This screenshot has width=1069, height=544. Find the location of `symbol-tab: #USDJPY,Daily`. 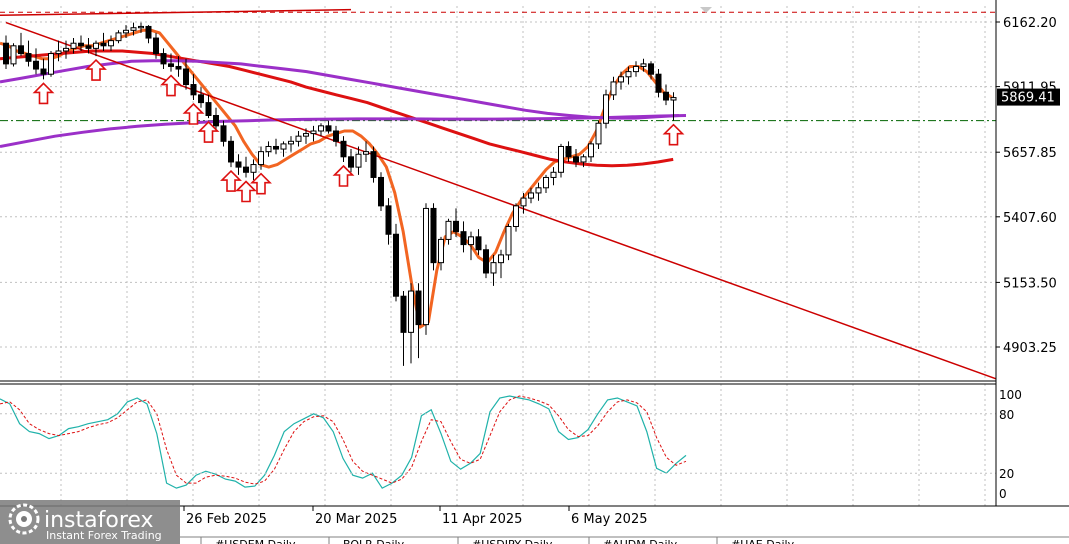

symbol-tab: #USDJPY,Daily is located at coordinates (512, 541).